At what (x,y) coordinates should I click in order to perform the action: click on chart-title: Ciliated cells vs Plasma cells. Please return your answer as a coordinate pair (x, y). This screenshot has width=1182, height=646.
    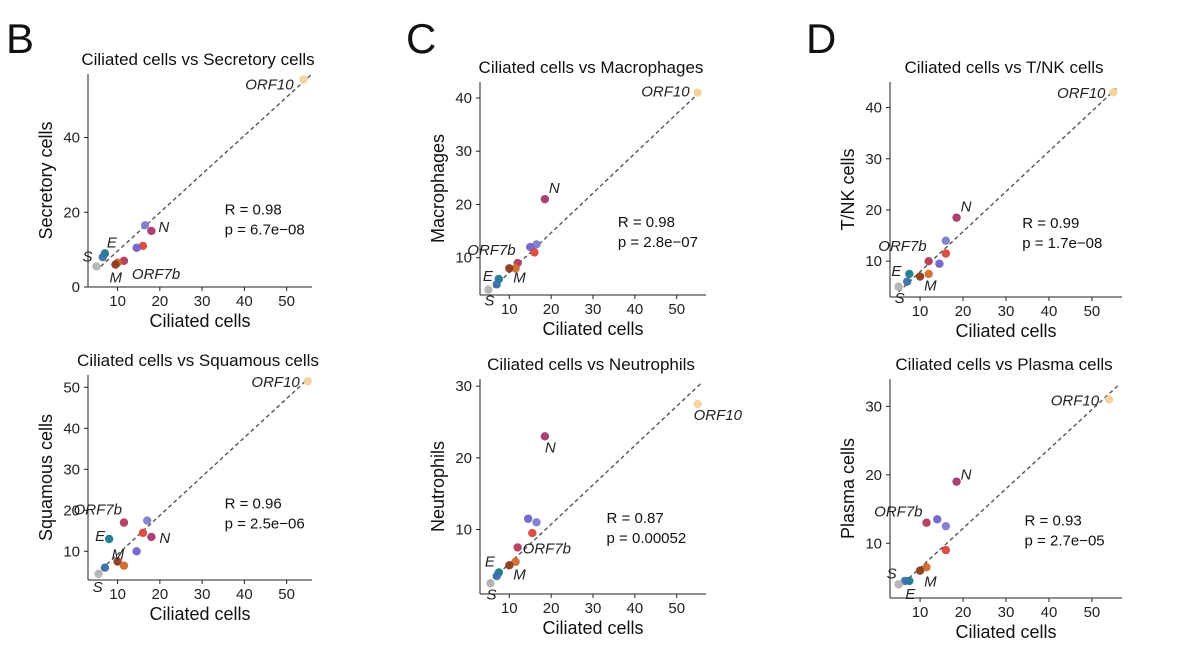
    Looking at the image, I should click on (1003, 364).